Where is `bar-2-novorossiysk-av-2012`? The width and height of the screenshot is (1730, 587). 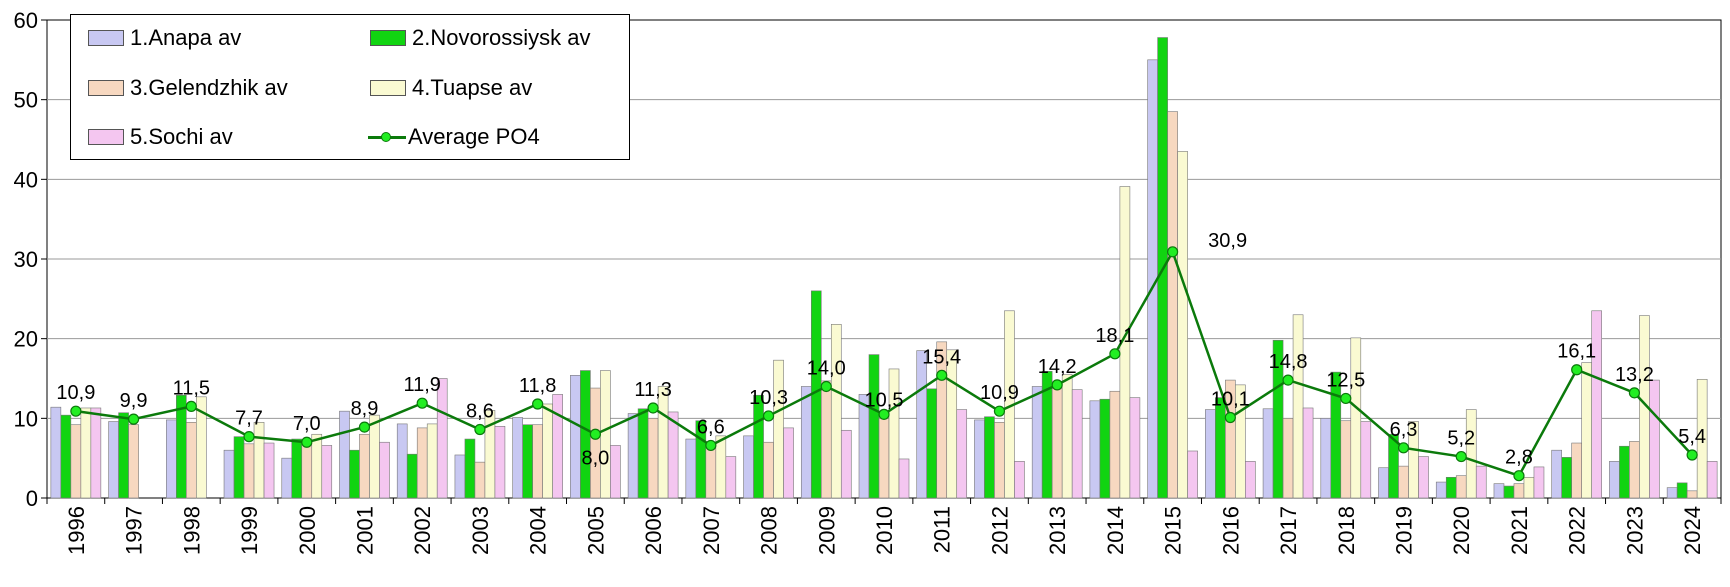 bar-2-novorossiysk-av-2012 is located at coordinates (989, 457).